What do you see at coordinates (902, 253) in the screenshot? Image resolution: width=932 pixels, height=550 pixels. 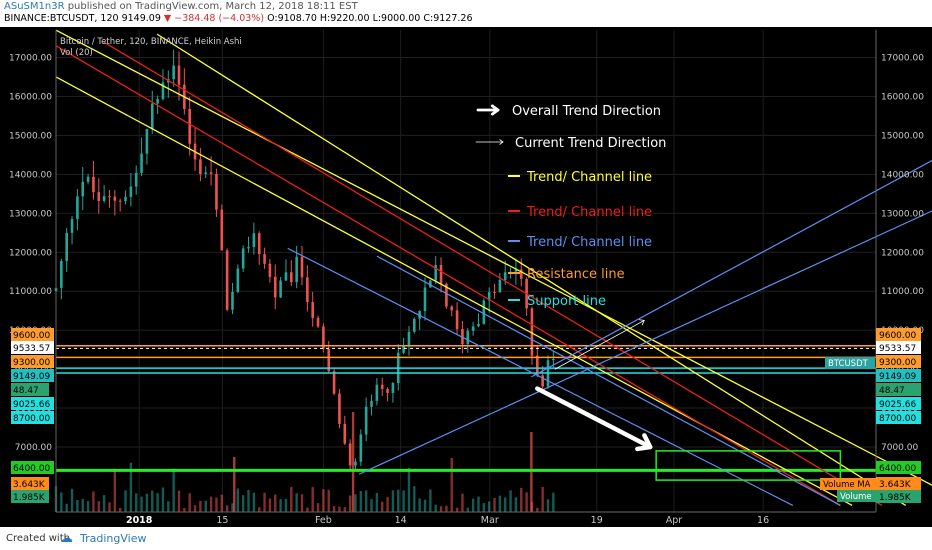 I see `y-tick-label-right: 12000.00` at bounding box center [902, 253].